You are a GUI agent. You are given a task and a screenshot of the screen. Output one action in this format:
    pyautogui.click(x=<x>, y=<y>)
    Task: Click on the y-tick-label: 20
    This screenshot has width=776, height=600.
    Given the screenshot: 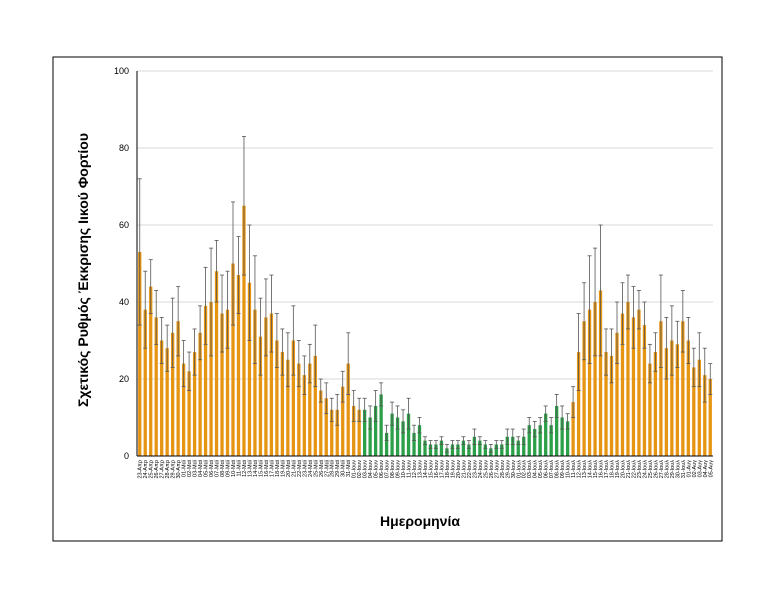 What is the action you would take?
    pyautogui.click(x=124, y=379)
    